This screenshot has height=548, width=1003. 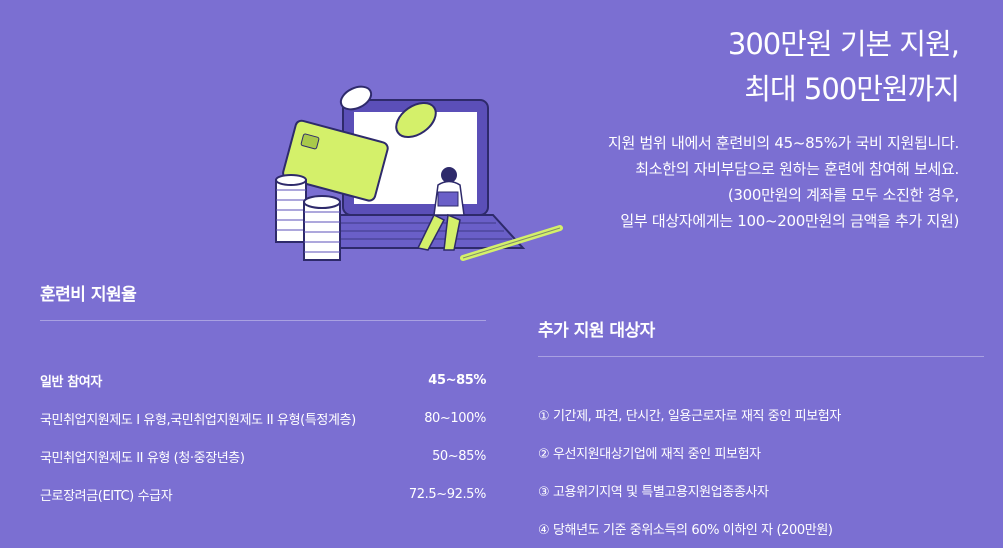 I want to click on rate-row: 근로장려금(EITC) 수급자 72.5~92.5%, so click(x=263, y=494).